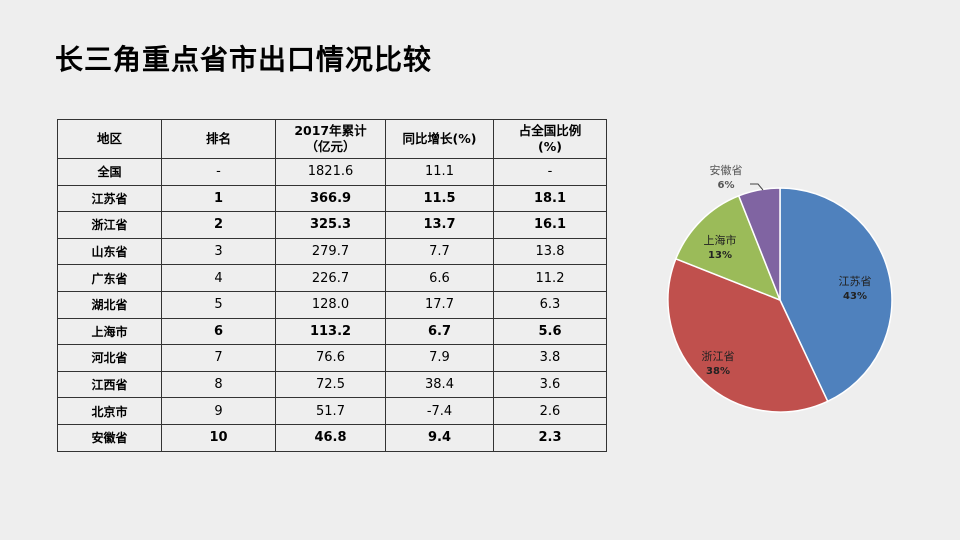  What do you see at coordinates (218, 384) in the screenshot?
I see `cell-rank: 8` at bounding box center [218, 384].